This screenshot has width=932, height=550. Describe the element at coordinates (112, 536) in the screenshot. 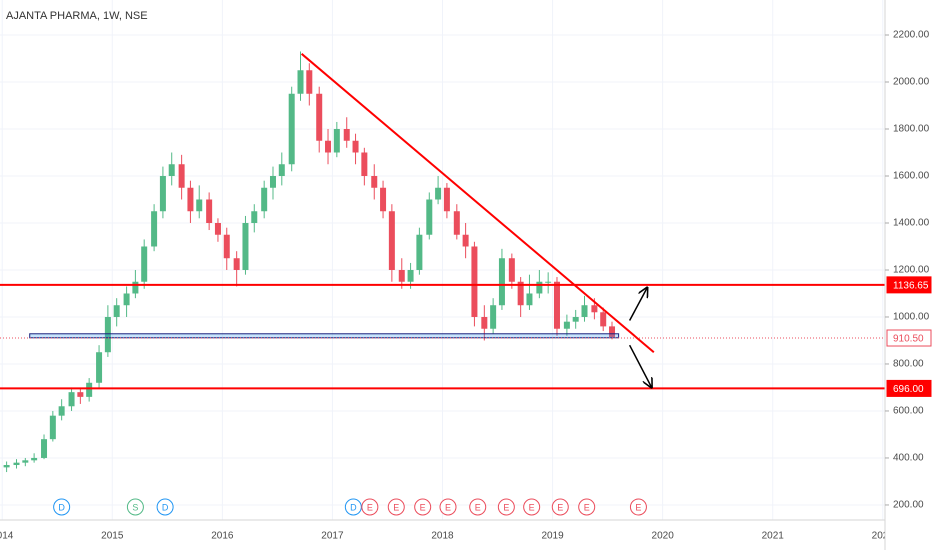

I see `x-tick-label: 2015` at that location.